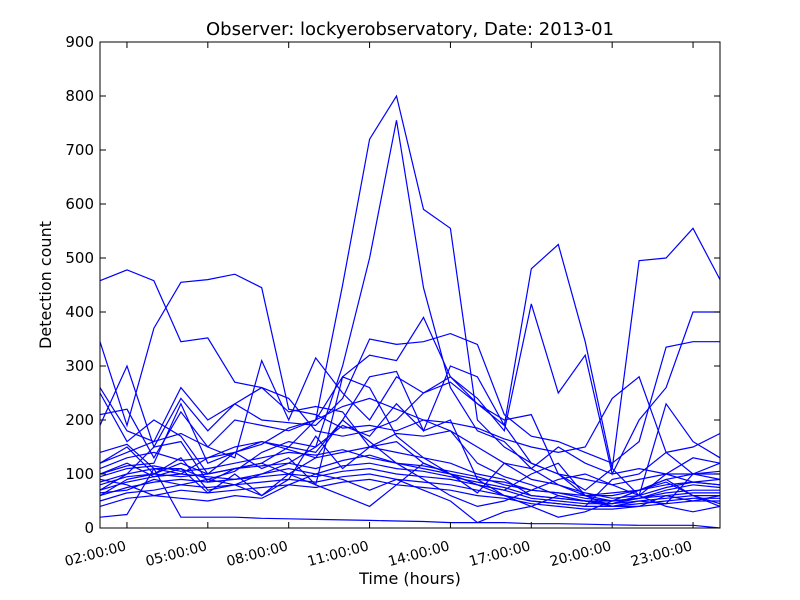  Describe the element at coordinates (45, 285) in the screenshot. I see `y-axis-label: Detection count` at that location.